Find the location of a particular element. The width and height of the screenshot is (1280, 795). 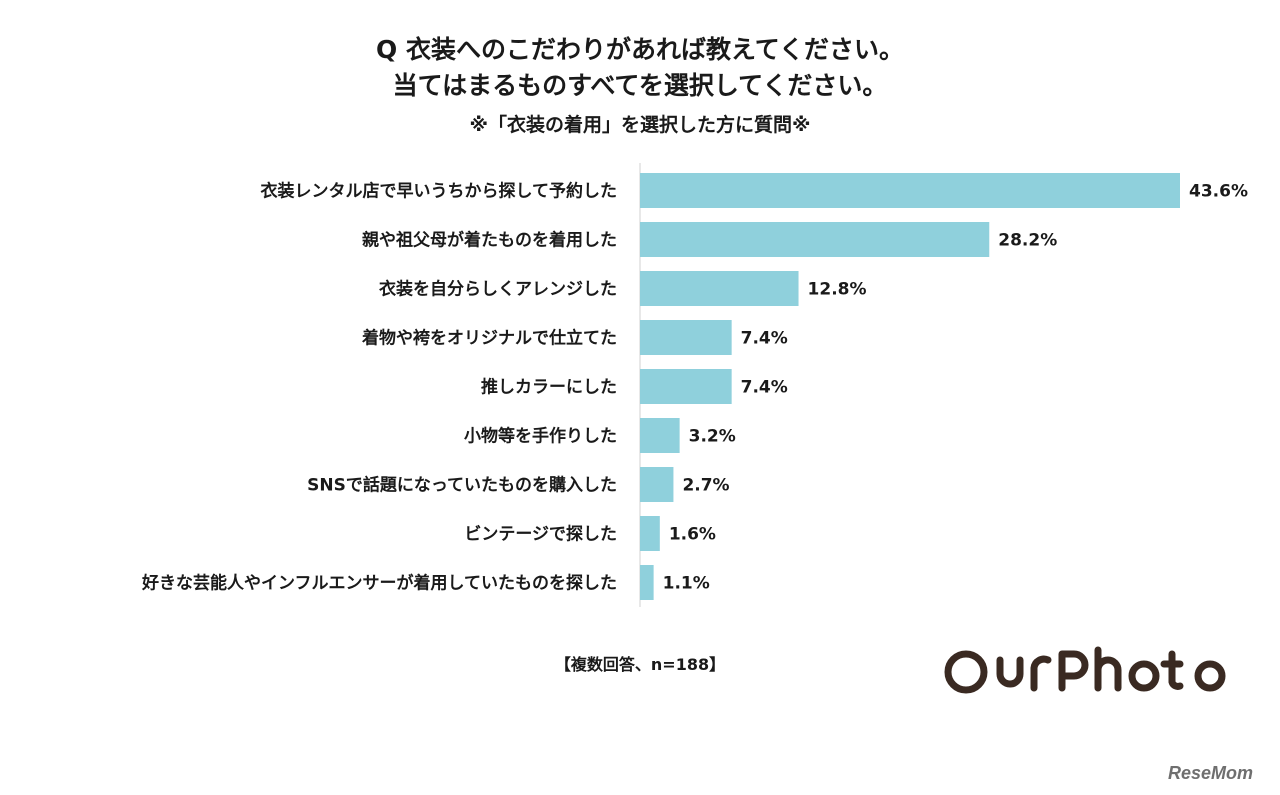

chart-title-line-2: 当てはまるものすべてを選択してください。 is located at coordinates (640, 85).